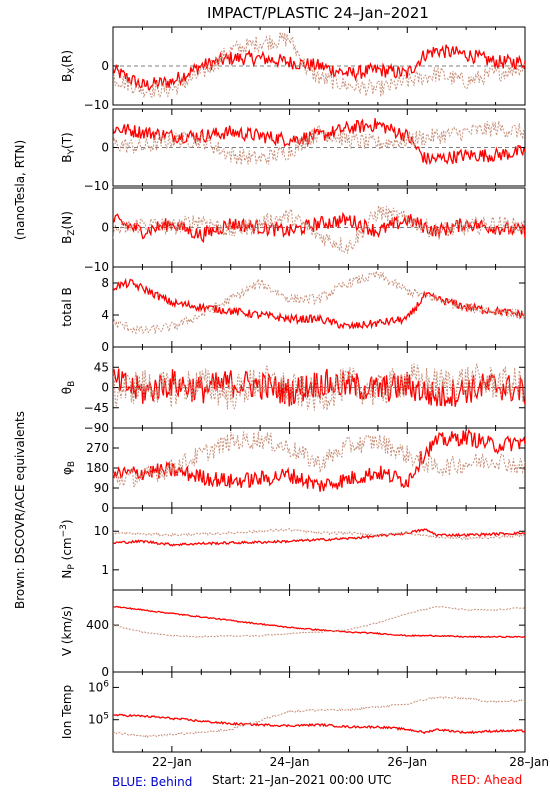 The height and width of the screenshot is (800, 550). I want to click on panel-4: 45 0 −45 −90 θB, so click(293, 390).